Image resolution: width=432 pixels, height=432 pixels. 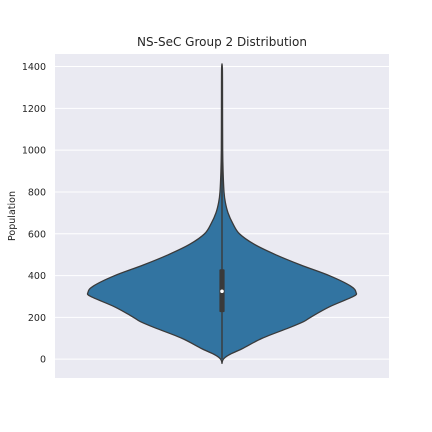 I want to click on y-axis-ticks: 0 200 400 600 800 1000 1200 1400, so click(x=34, y=214).